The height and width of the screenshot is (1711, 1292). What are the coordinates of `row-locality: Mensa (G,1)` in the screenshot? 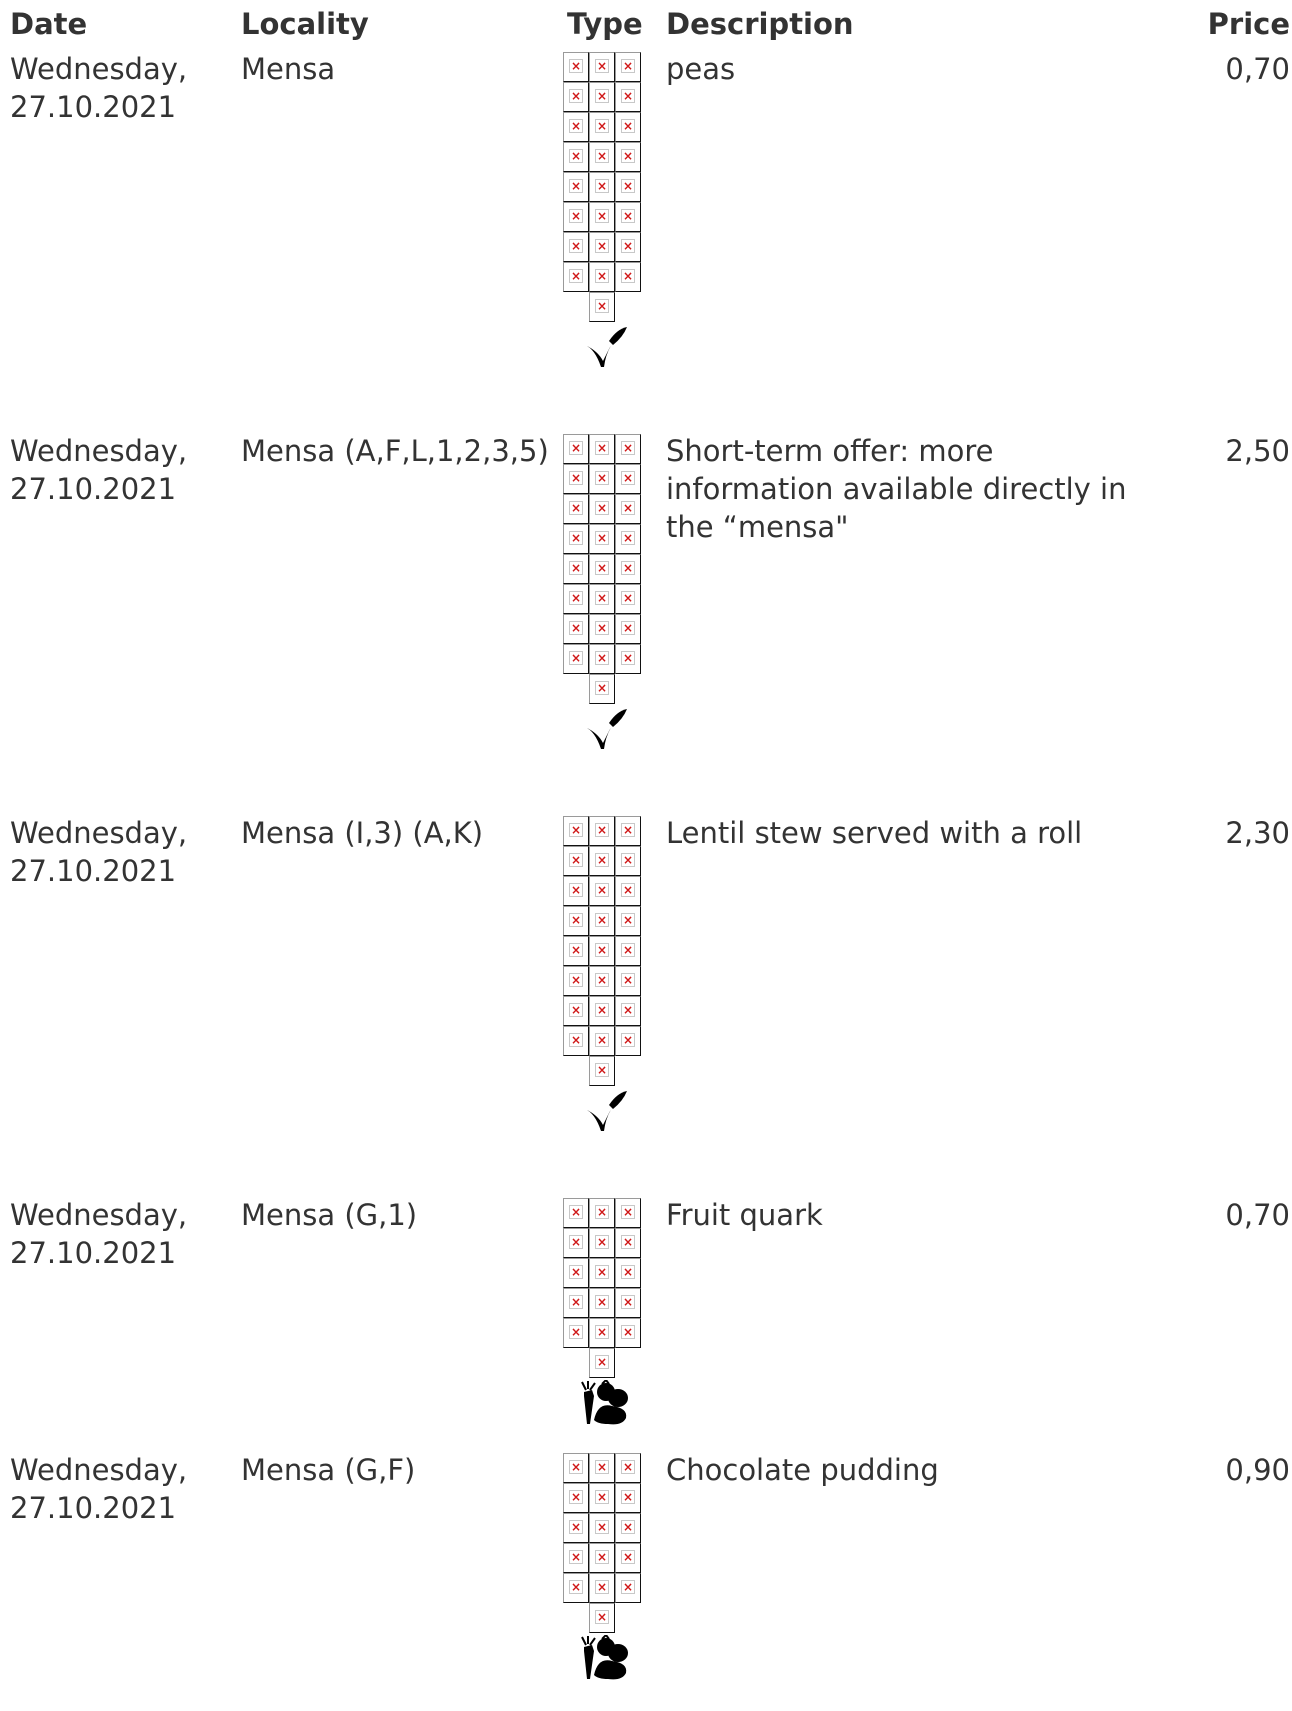 It's located at (329, 1215).